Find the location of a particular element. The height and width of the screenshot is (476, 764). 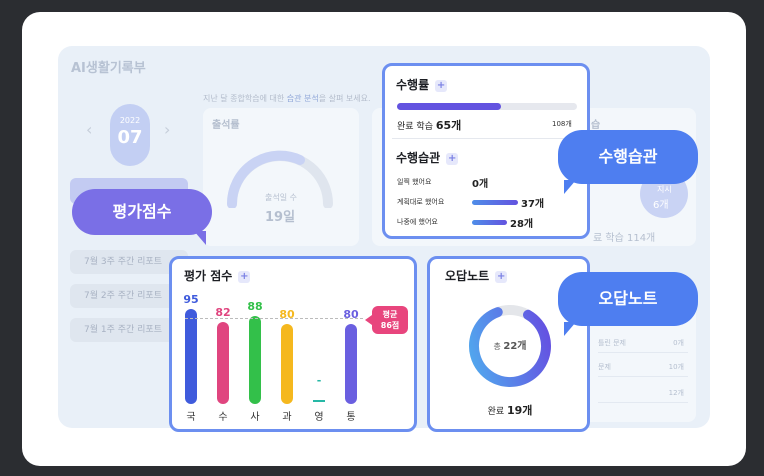

bg-row: 문제 10개 is located at coordinates (643, 367).